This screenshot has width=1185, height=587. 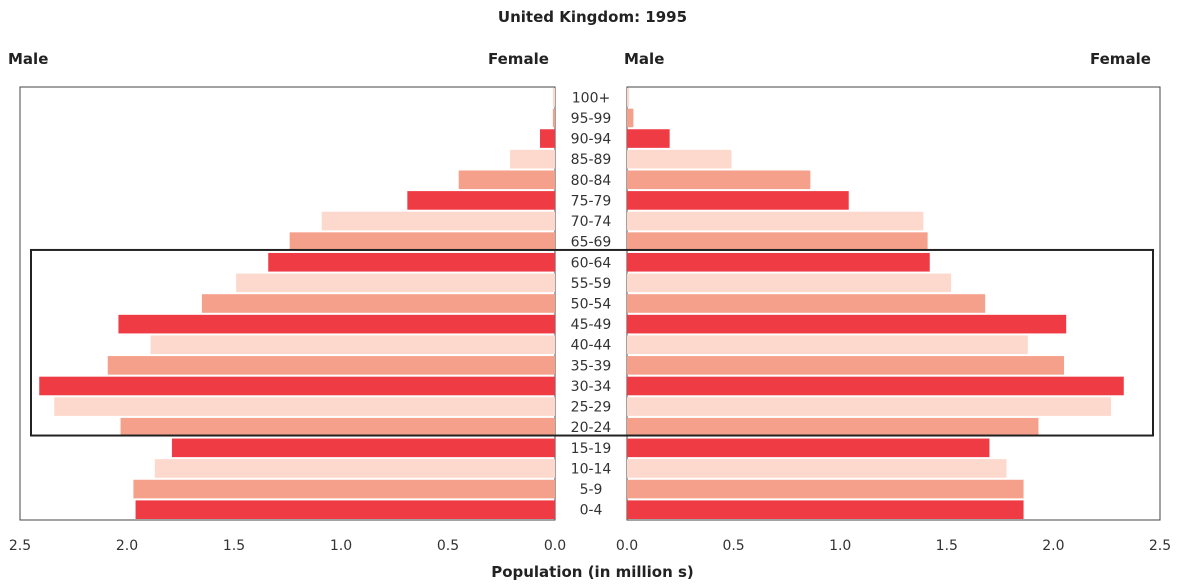 I want to click on age-label-45-49: 45-49, so click(x=591, y=325).